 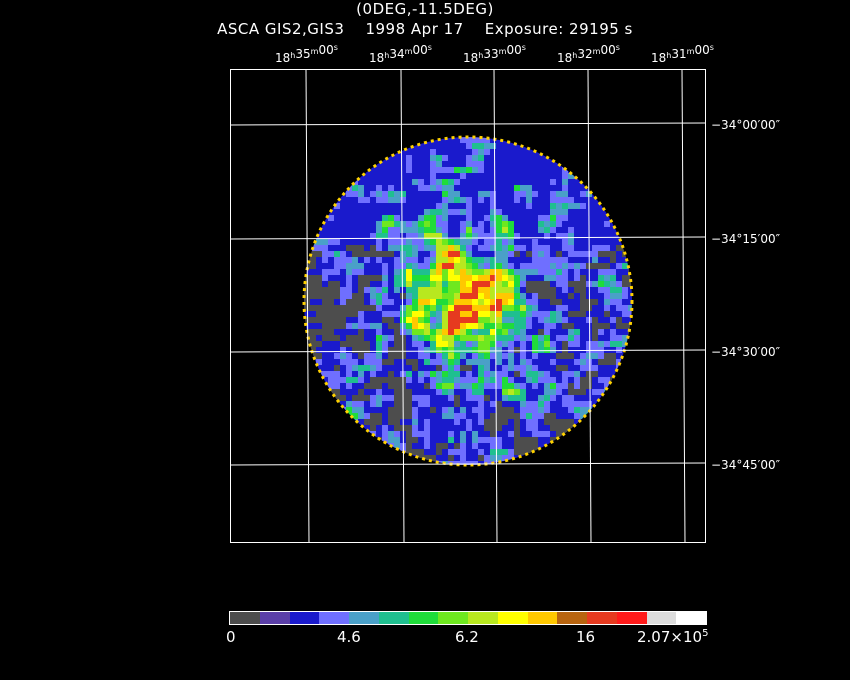 What do you see at coordinates (281, 29) in the screenshot?
I see `instrument-label: ASCA GIS2,GIS3` at bounding box center [281, 29].